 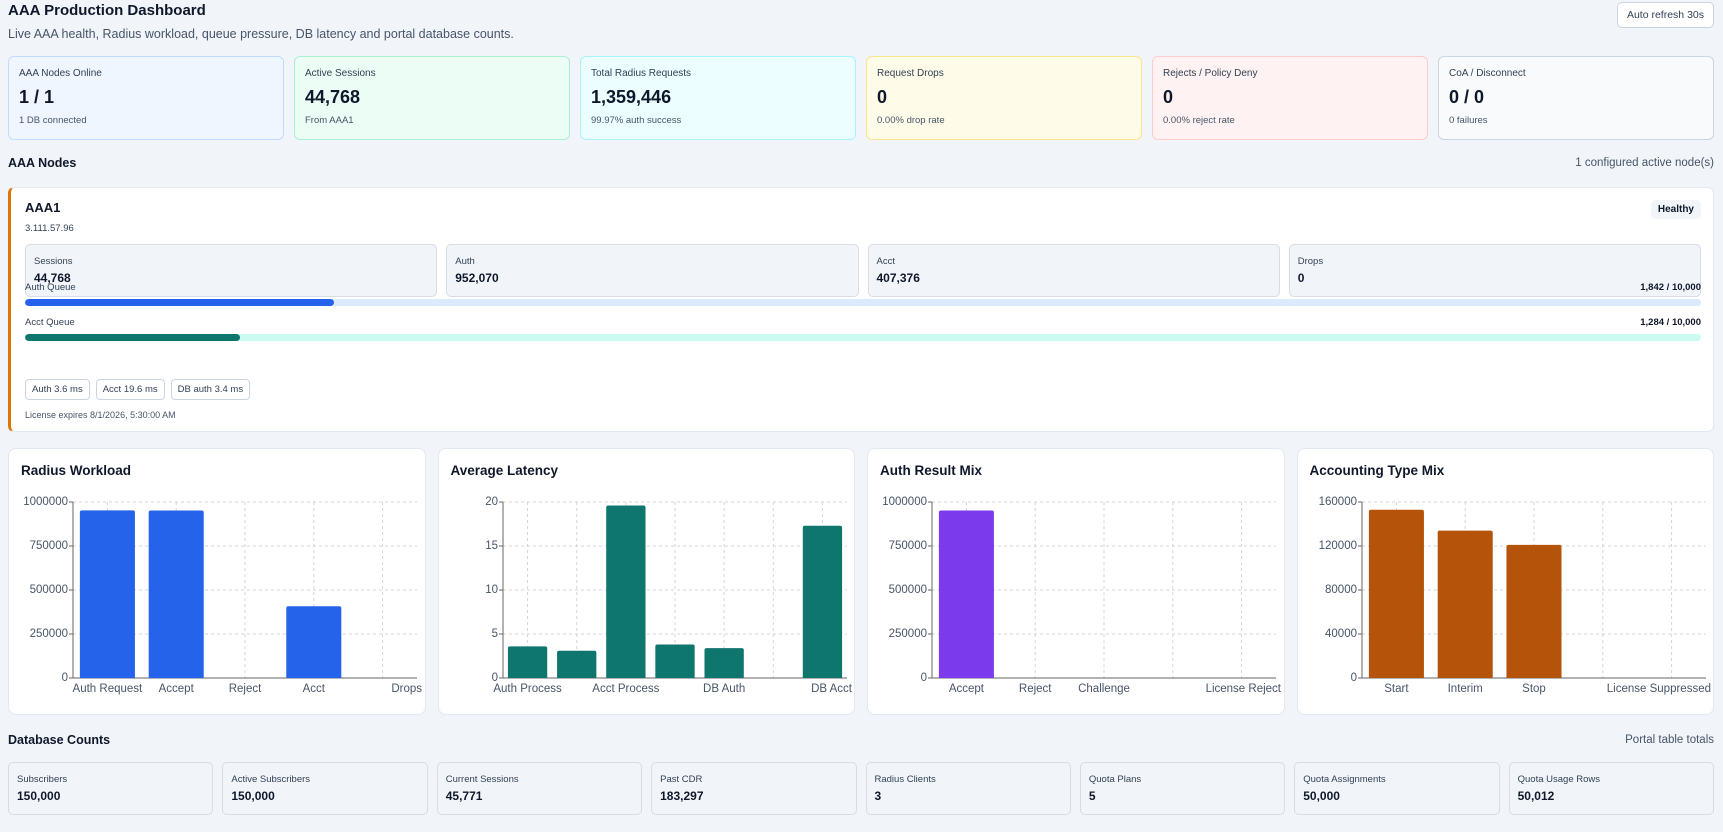 What do you see at coordinates (42, 779) in the screenshot?
I see `db-label: Subscribers` at bounding box center [42, 779].